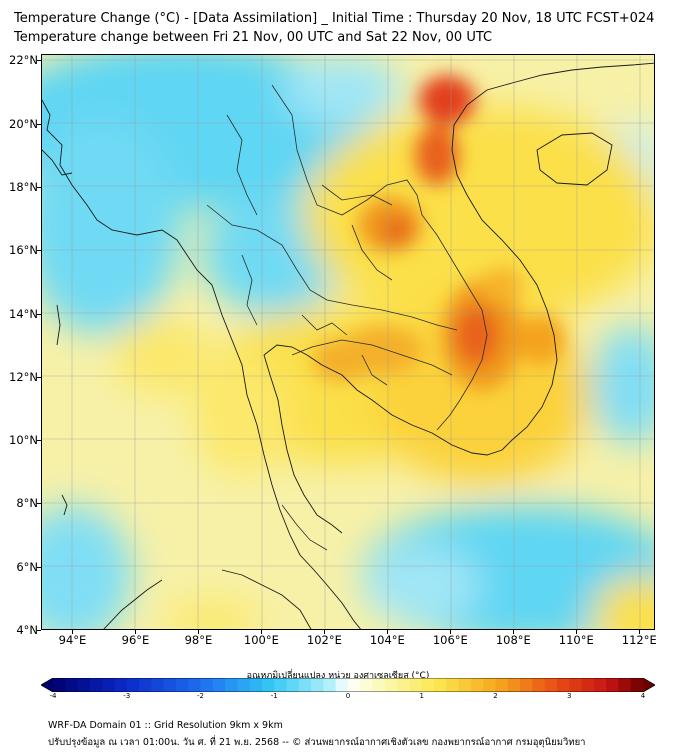 The width and height of the screenshot is (676, 756). I want to click on lon-tick-label: 106°E, so click(450, 640).